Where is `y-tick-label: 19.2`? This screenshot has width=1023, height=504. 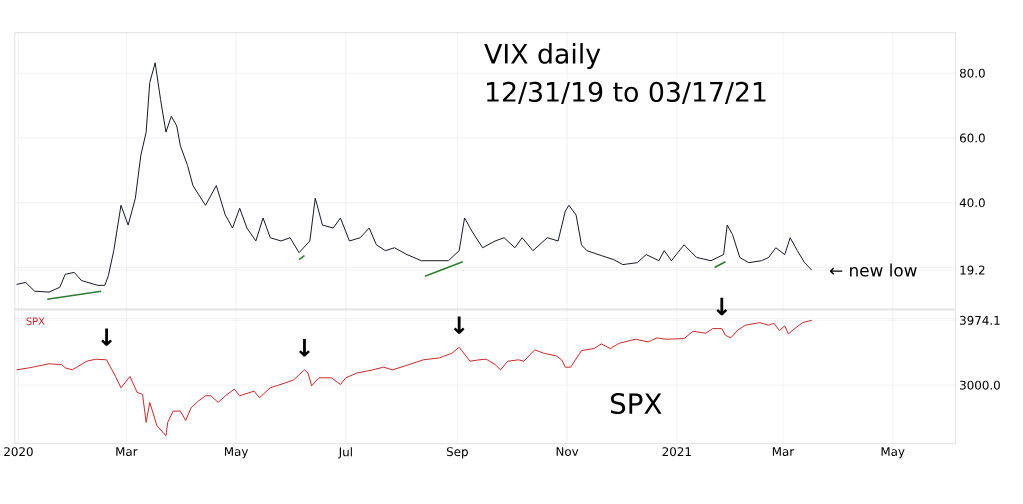
y-tick-label: 19.2 is located at coordinates (972, 270).